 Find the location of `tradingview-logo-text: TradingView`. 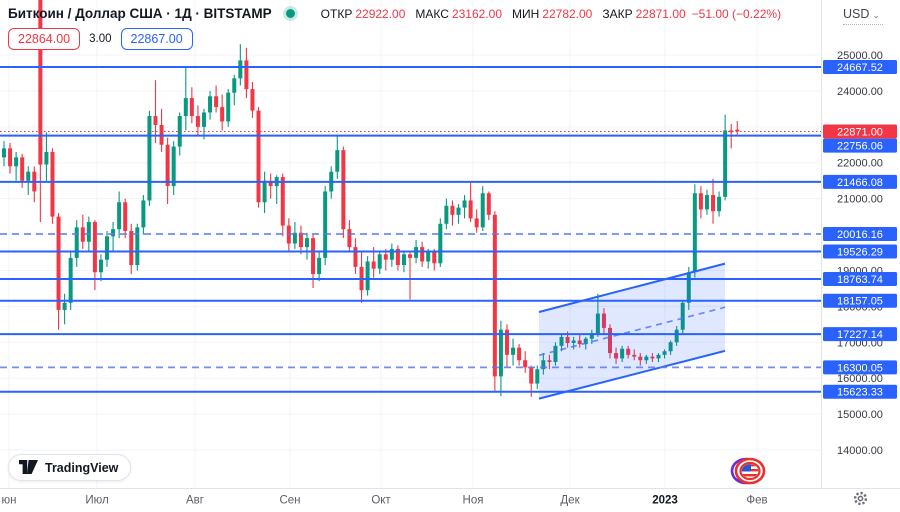

tradingview-logo-text: TradingView is located at coordinates (82, 467).